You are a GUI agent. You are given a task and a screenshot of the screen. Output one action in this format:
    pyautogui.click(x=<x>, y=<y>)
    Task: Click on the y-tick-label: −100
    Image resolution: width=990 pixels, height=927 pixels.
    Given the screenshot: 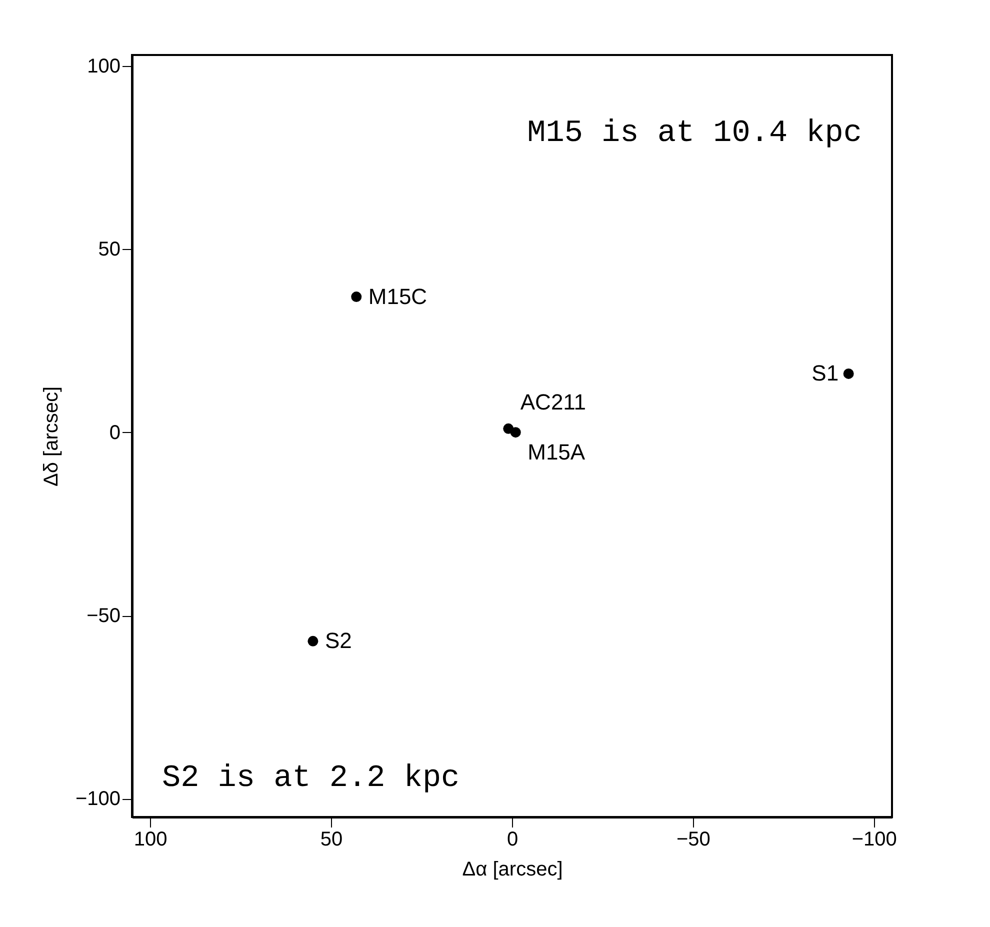 What is the action you would take?
    pyautogui.click(x=97, y=799)
    